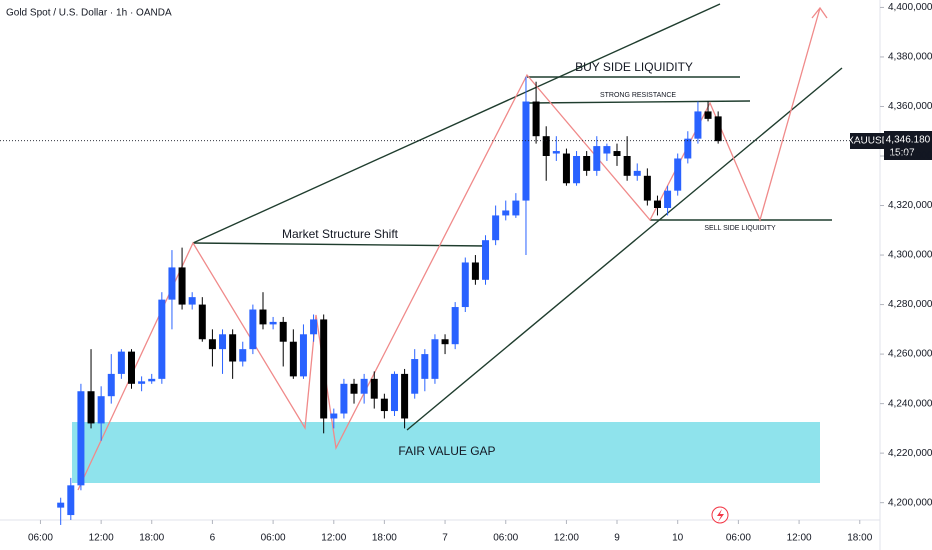 The width and height of the screenshot is (932, 550). Describe the element at coordinates (910, 255) in the screenshot. I see `y-tick-label: 4,300,000` at that location.